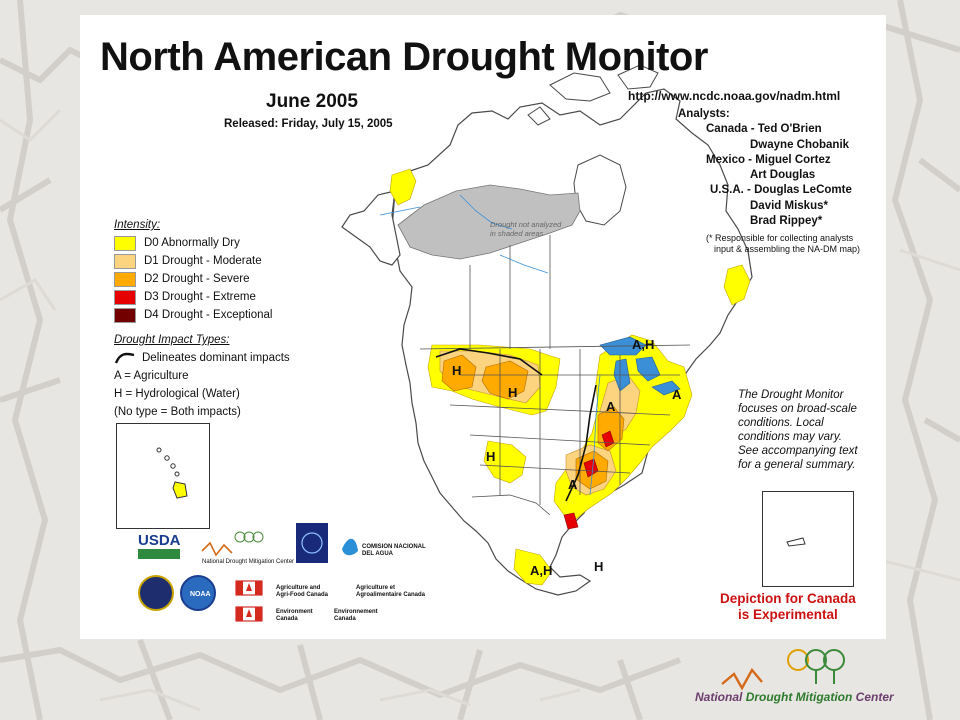 This screenshot has height=720, width=960. What do you see at coordinates (788, 598) in the screenshot?
I see `experimental-line-1: Depiction for Canada` at bounding box center [788, 598].